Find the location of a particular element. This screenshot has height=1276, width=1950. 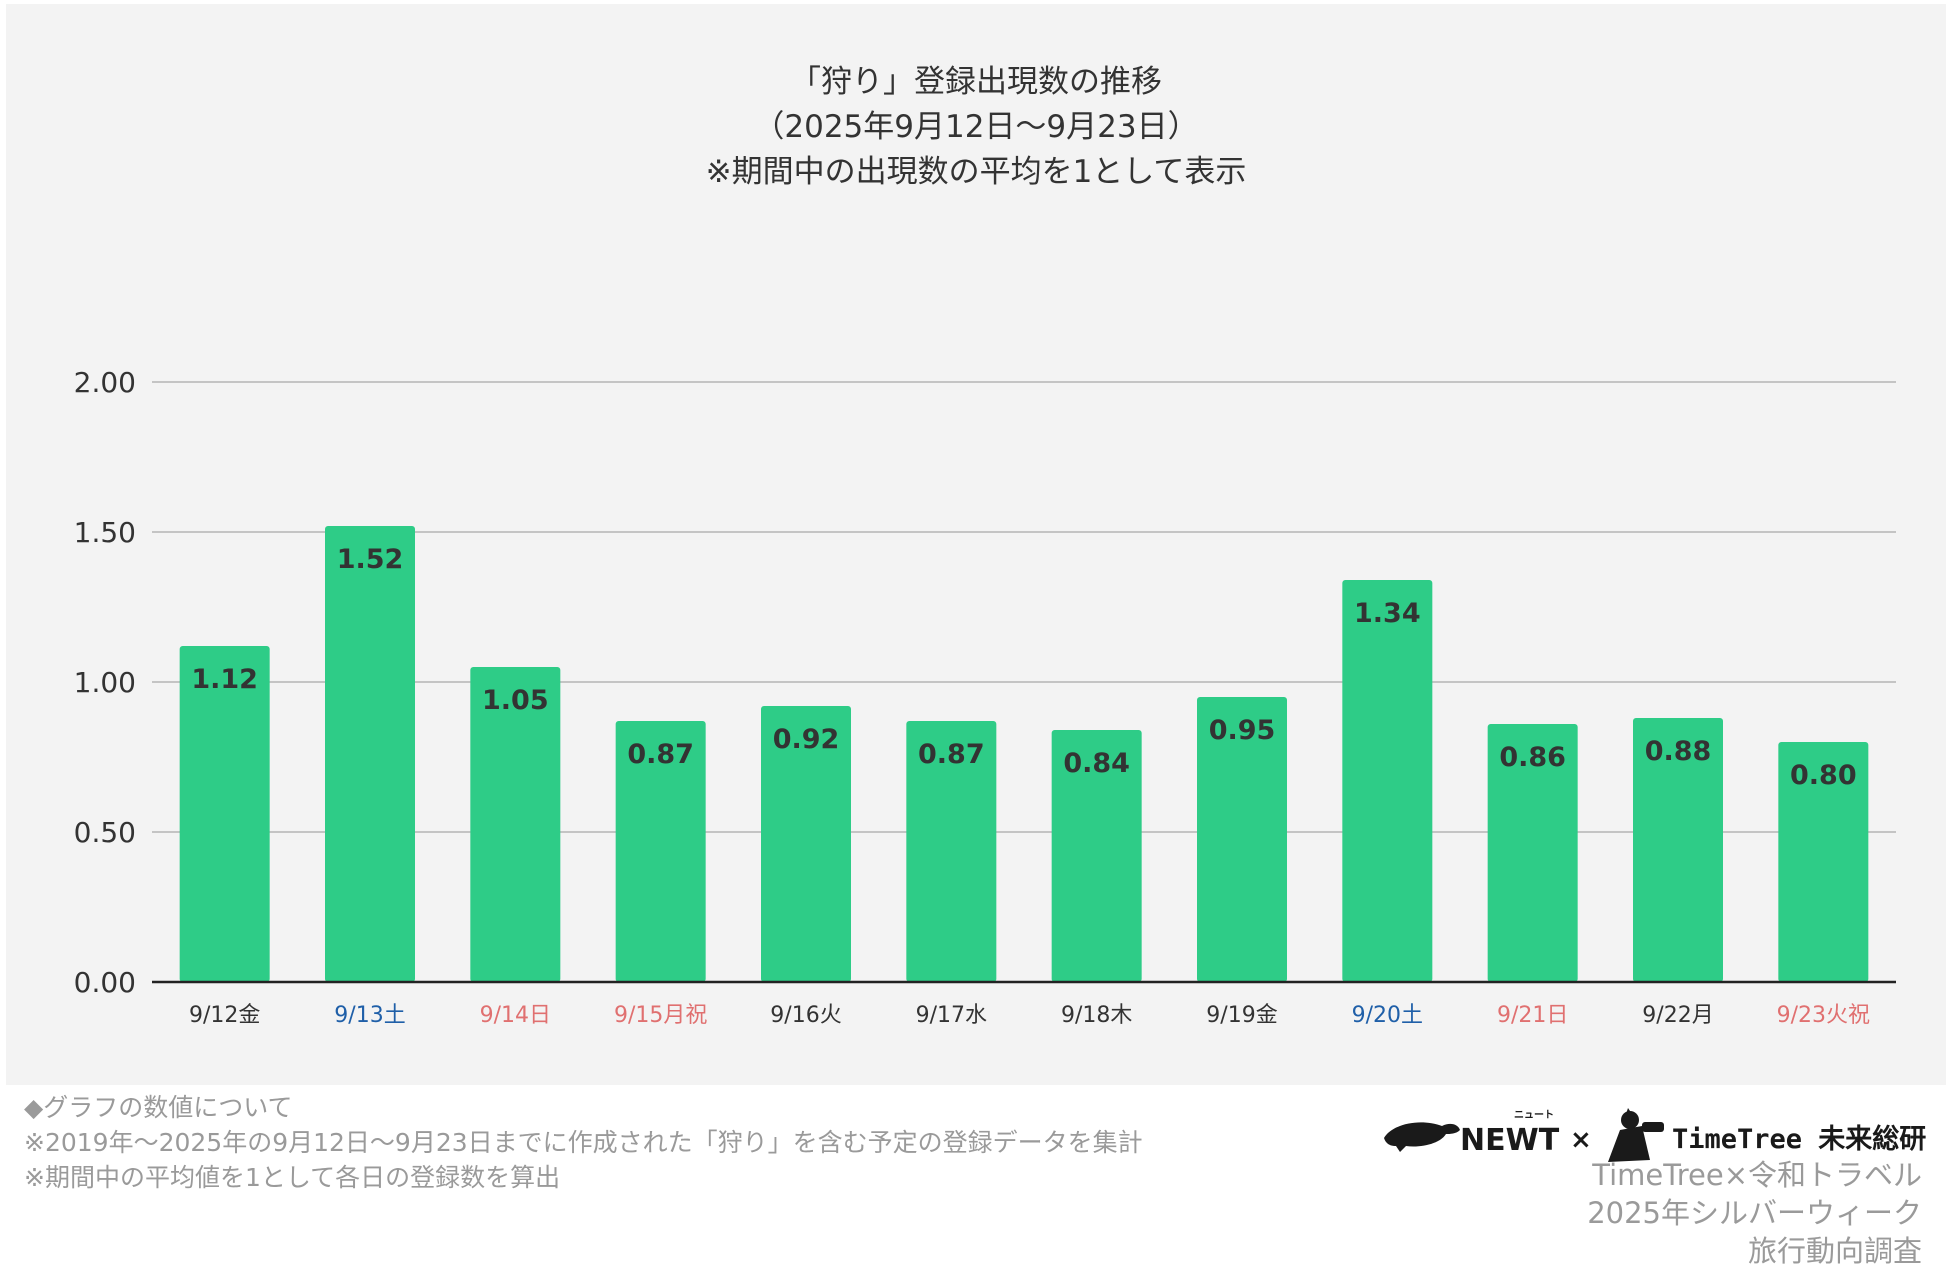

footnote-line-1: ◆グラフの数値について is located at coordinates (158, 1107).